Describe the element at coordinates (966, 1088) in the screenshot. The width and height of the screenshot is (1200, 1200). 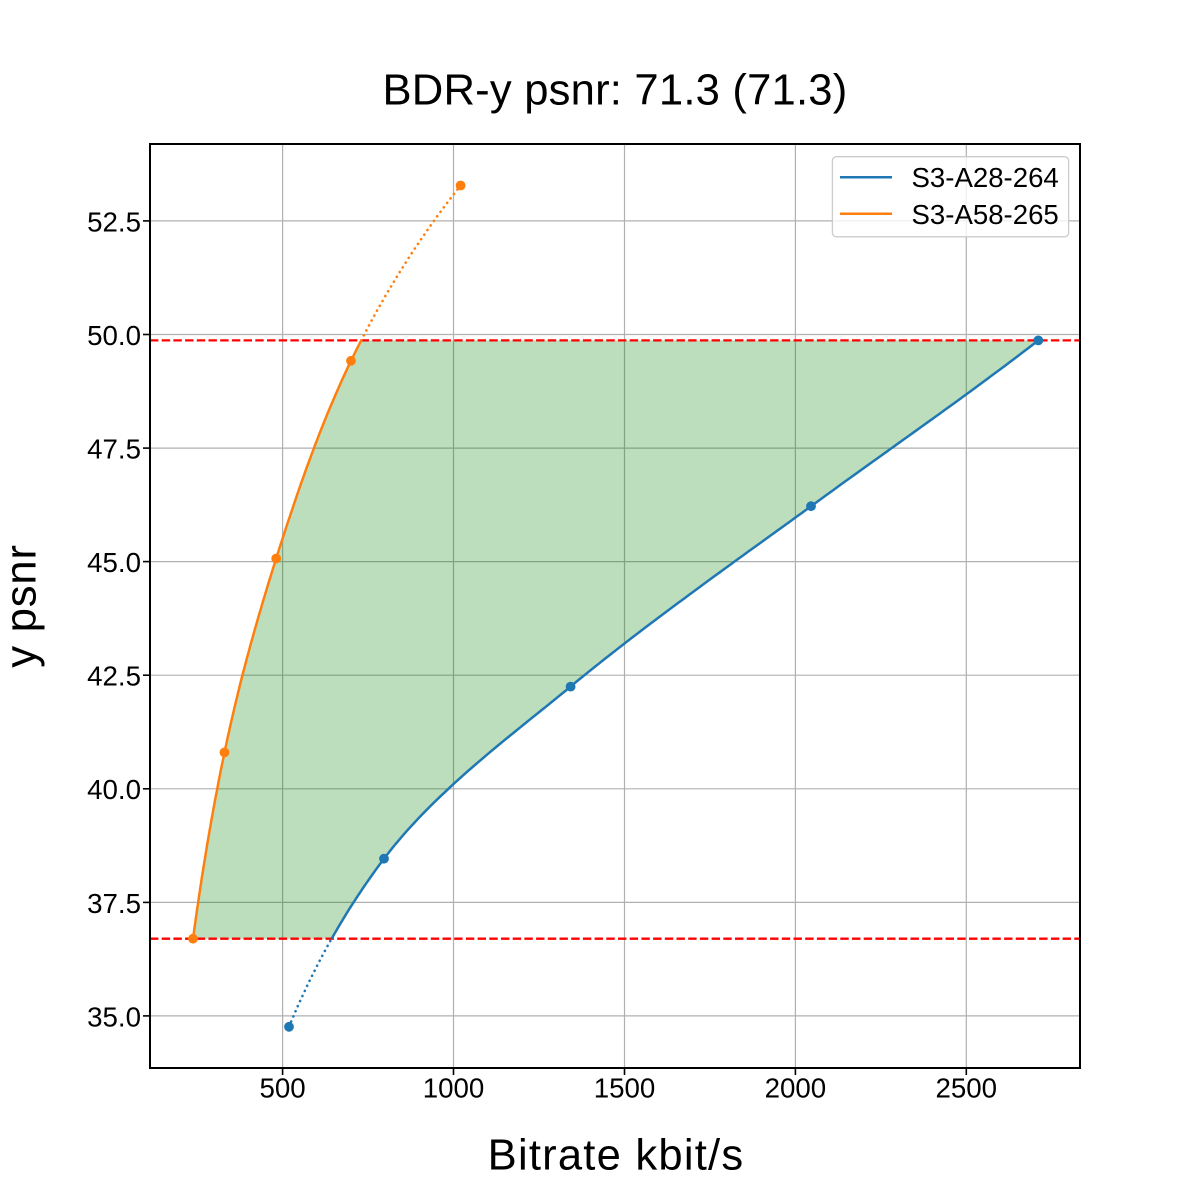
I see `svg-text: 2500` at that location.